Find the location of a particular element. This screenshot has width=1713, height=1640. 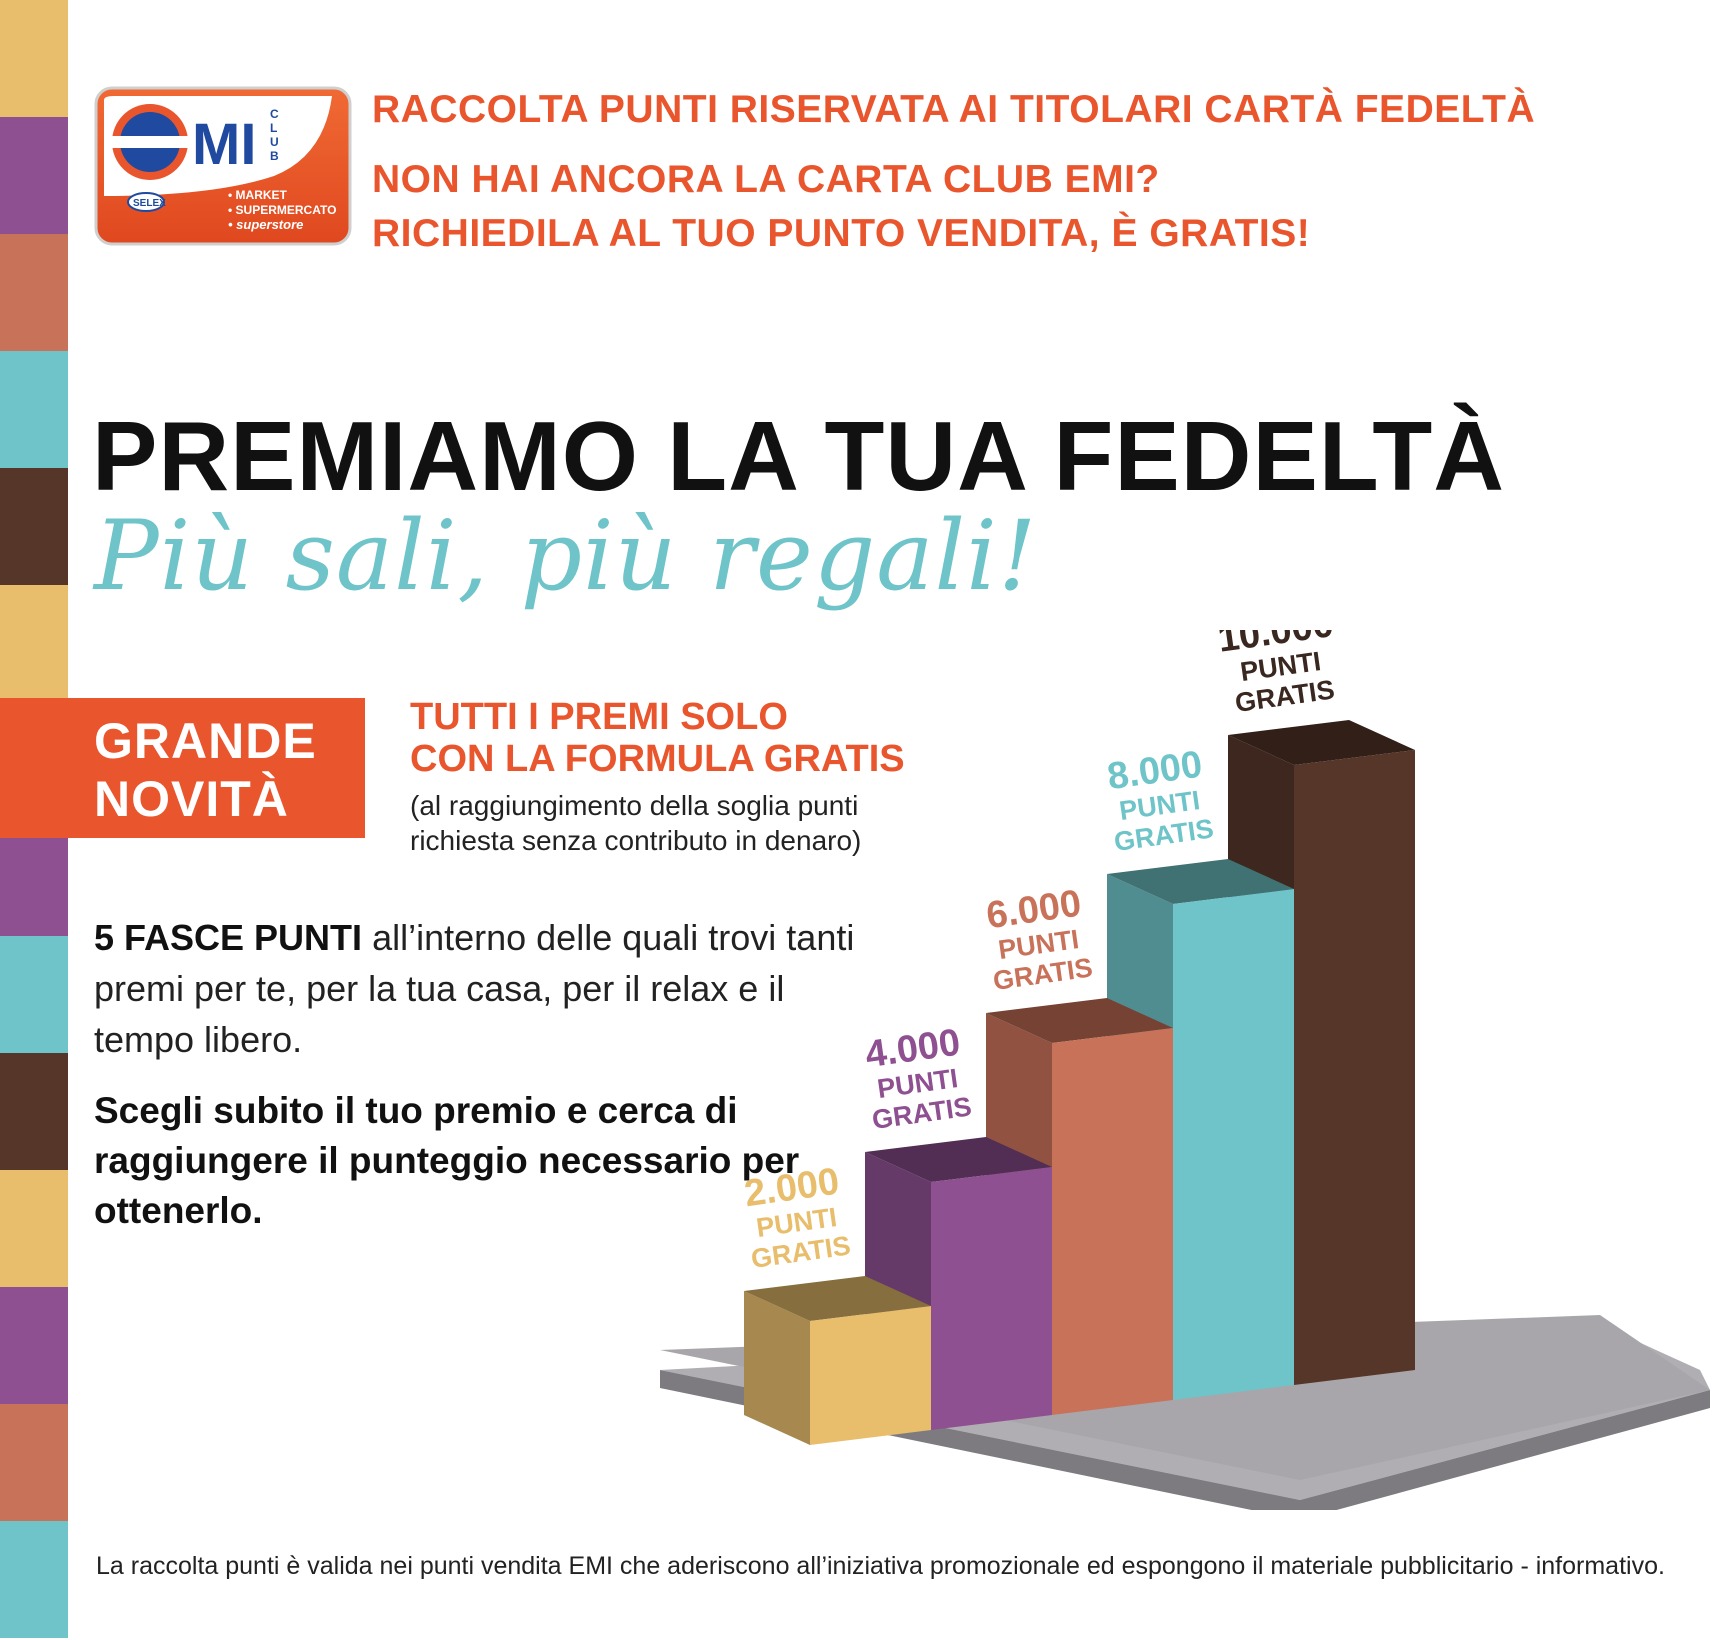

slogan: Più sali, più regali! is located at coordinates (566, 556).